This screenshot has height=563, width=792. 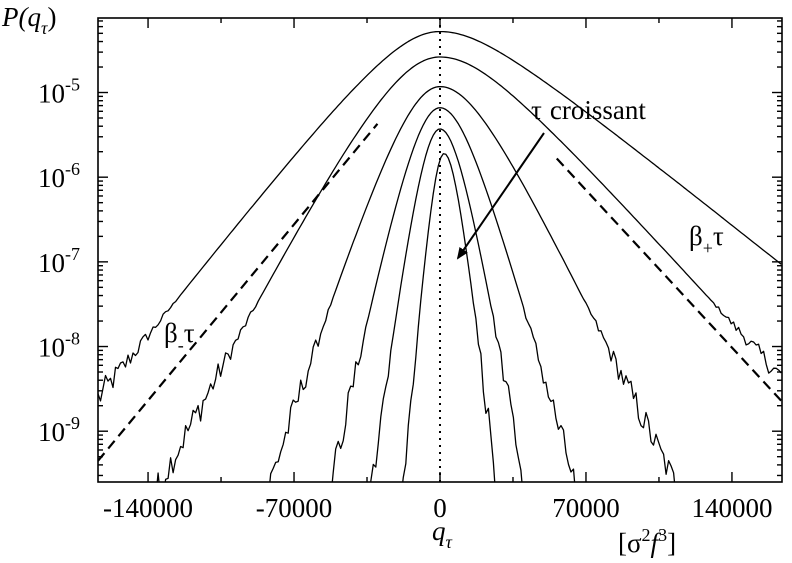 What do you see at coordinates (671, 543) in the screenshot?
I see `x-axis-unit-close: ]` at bounding box center [671, 543].